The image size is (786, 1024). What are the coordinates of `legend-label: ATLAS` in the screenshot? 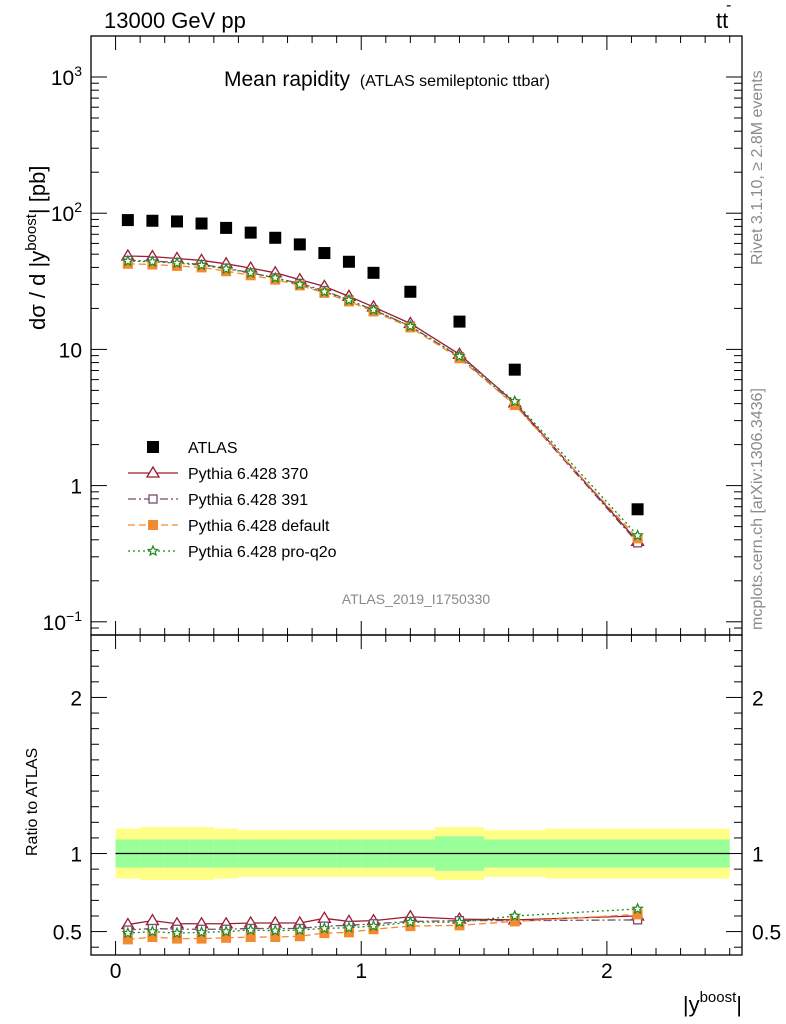 It's located at (213, 448).